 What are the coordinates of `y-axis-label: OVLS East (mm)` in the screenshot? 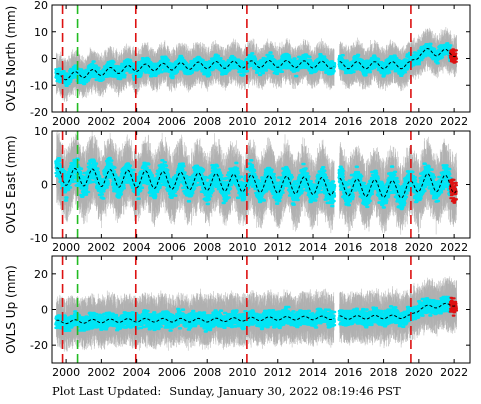 It's located at (11, 184).